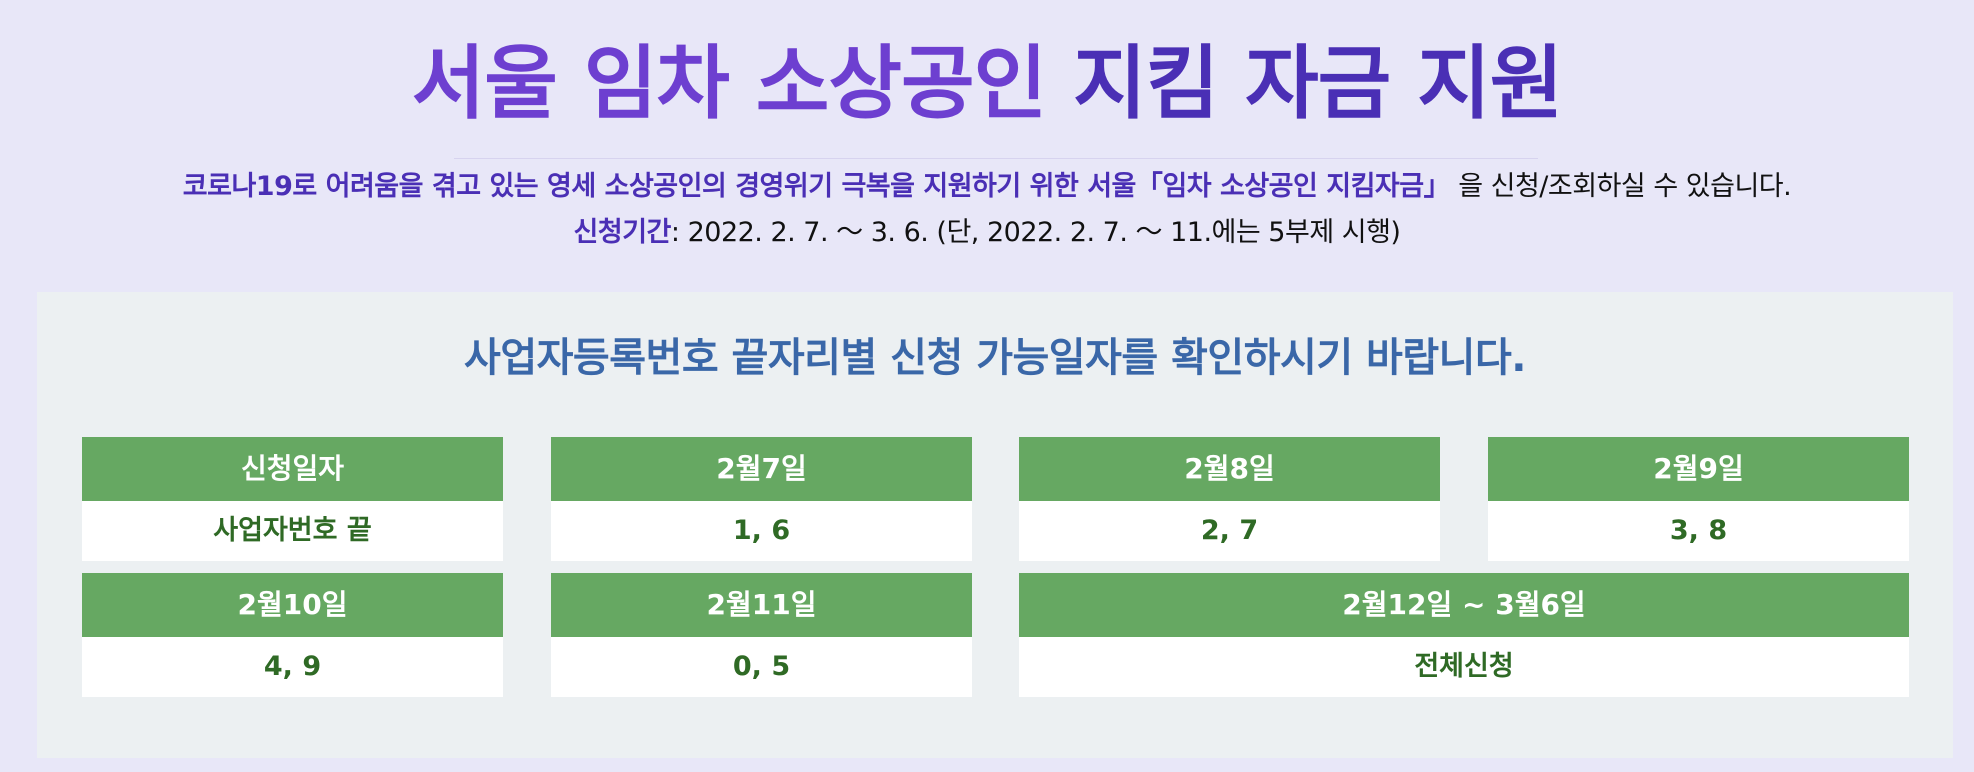 The width and height of the screenshot is (1974, 772). What do you see at coordinates (622, 232) in the screenshot?
I see `period-label: 신청기간` at bounding box center [622, 232].